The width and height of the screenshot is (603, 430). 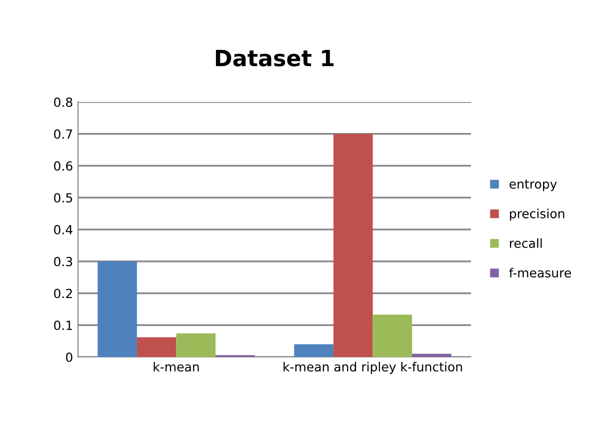 I want to click on y-tick-label: 0.6, so click(x=63, y=166).